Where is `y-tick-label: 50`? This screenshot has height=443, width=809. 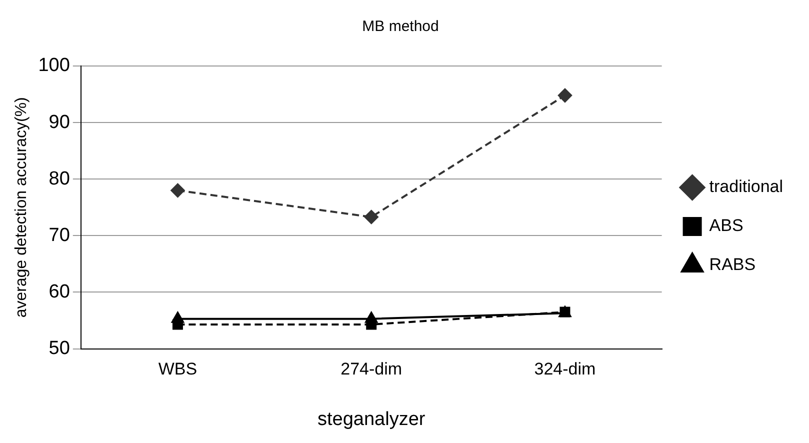 y-tick-label: 50 is located at coordinates (59, 349).